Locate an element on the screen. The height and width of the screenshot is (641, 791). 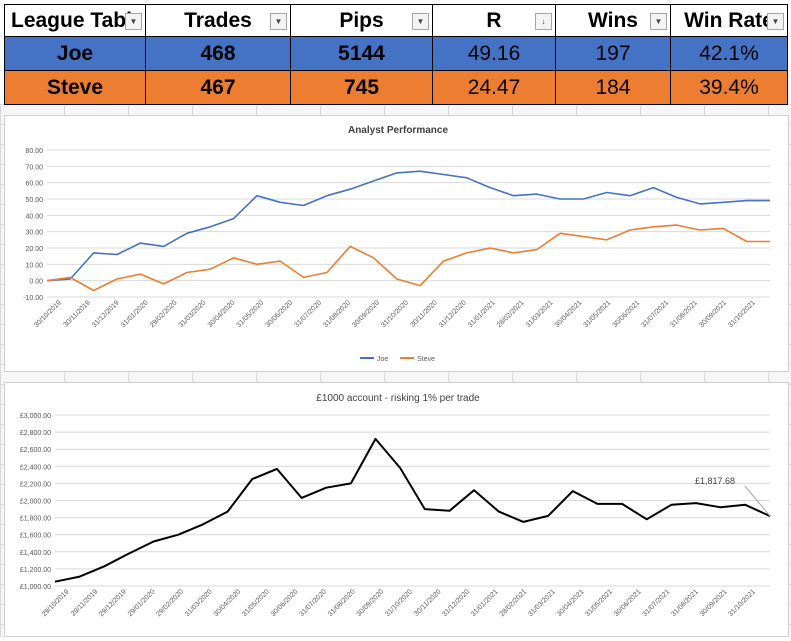
x-tick-label: 31/12/2019 is located at coordinates (106, 314).